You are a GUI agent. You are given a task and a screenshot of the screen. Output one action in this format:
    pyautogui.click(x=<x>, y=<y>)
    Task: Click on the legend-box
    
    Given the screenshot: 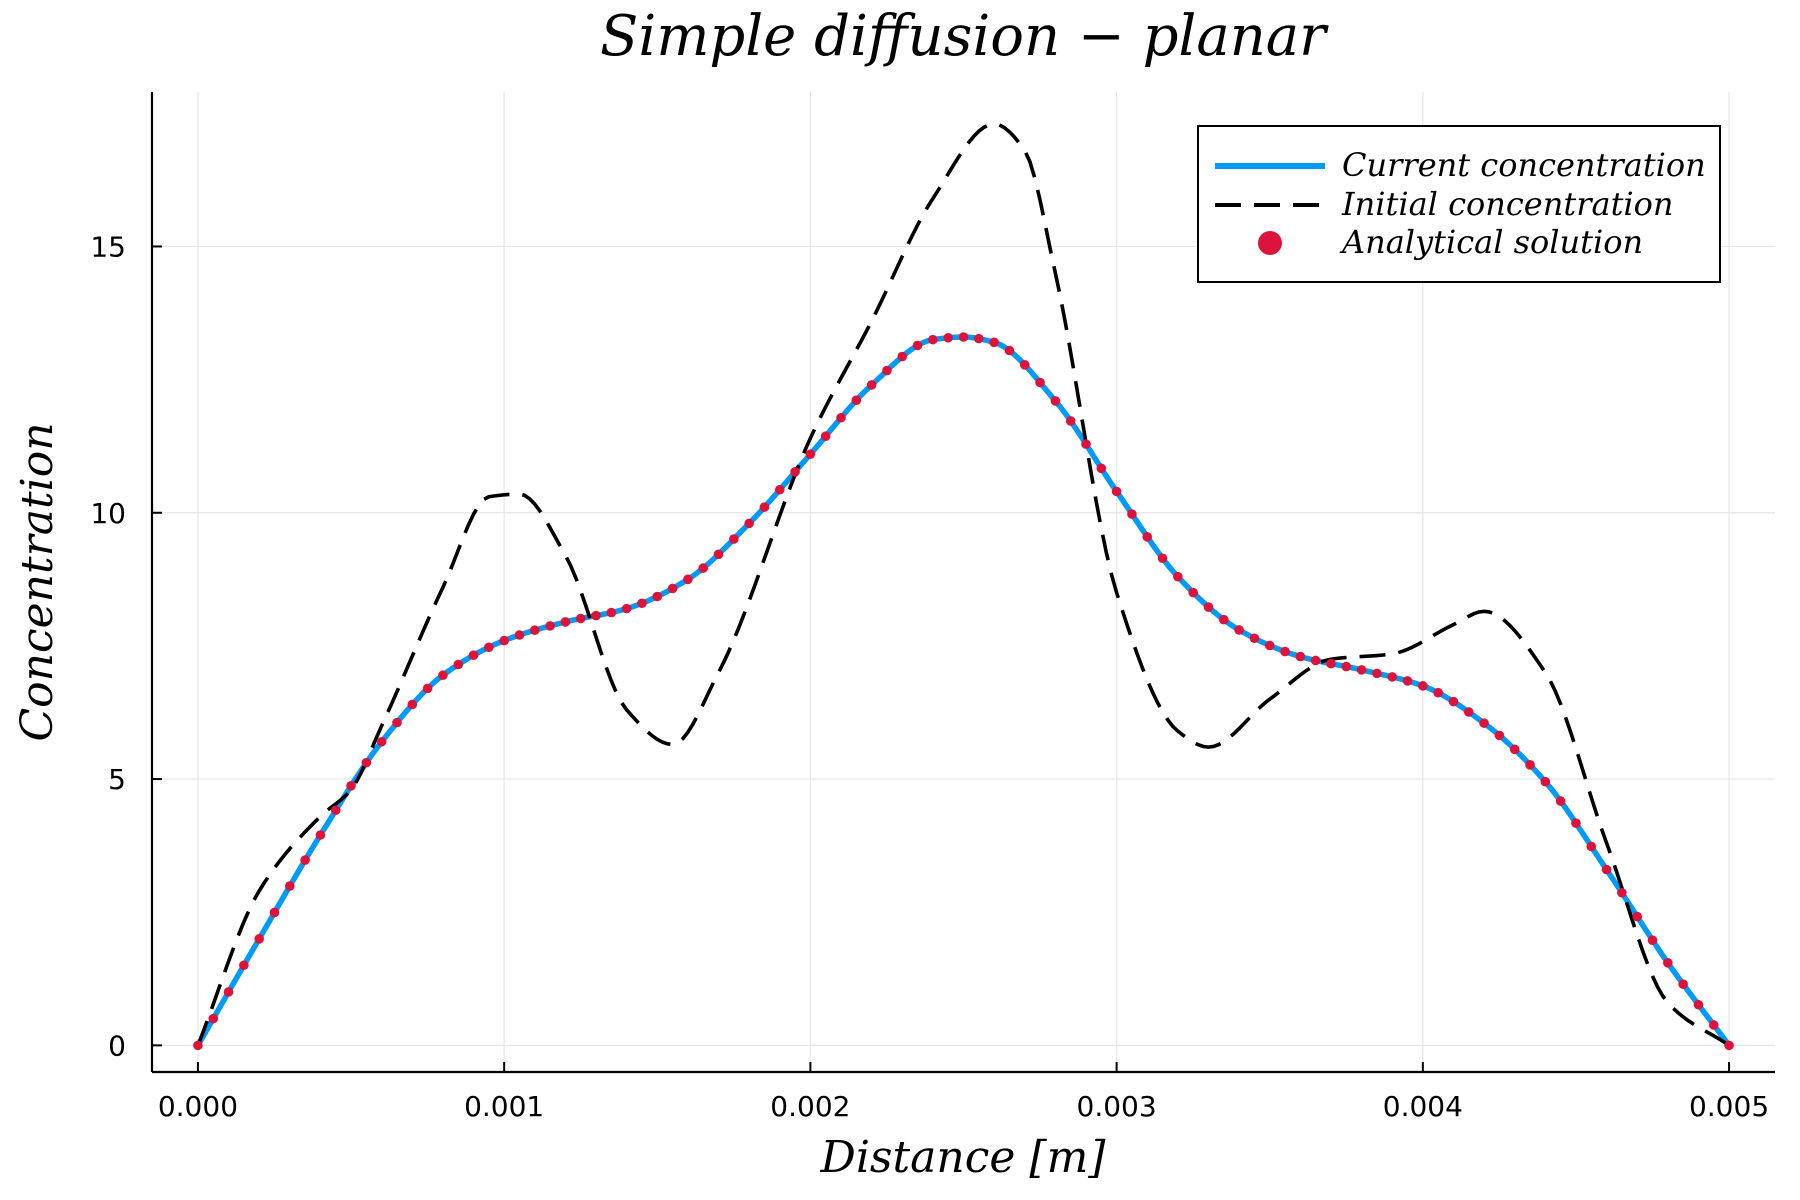 What is the action you would take?
    pyautogui.click(x=1459, y=204)
    